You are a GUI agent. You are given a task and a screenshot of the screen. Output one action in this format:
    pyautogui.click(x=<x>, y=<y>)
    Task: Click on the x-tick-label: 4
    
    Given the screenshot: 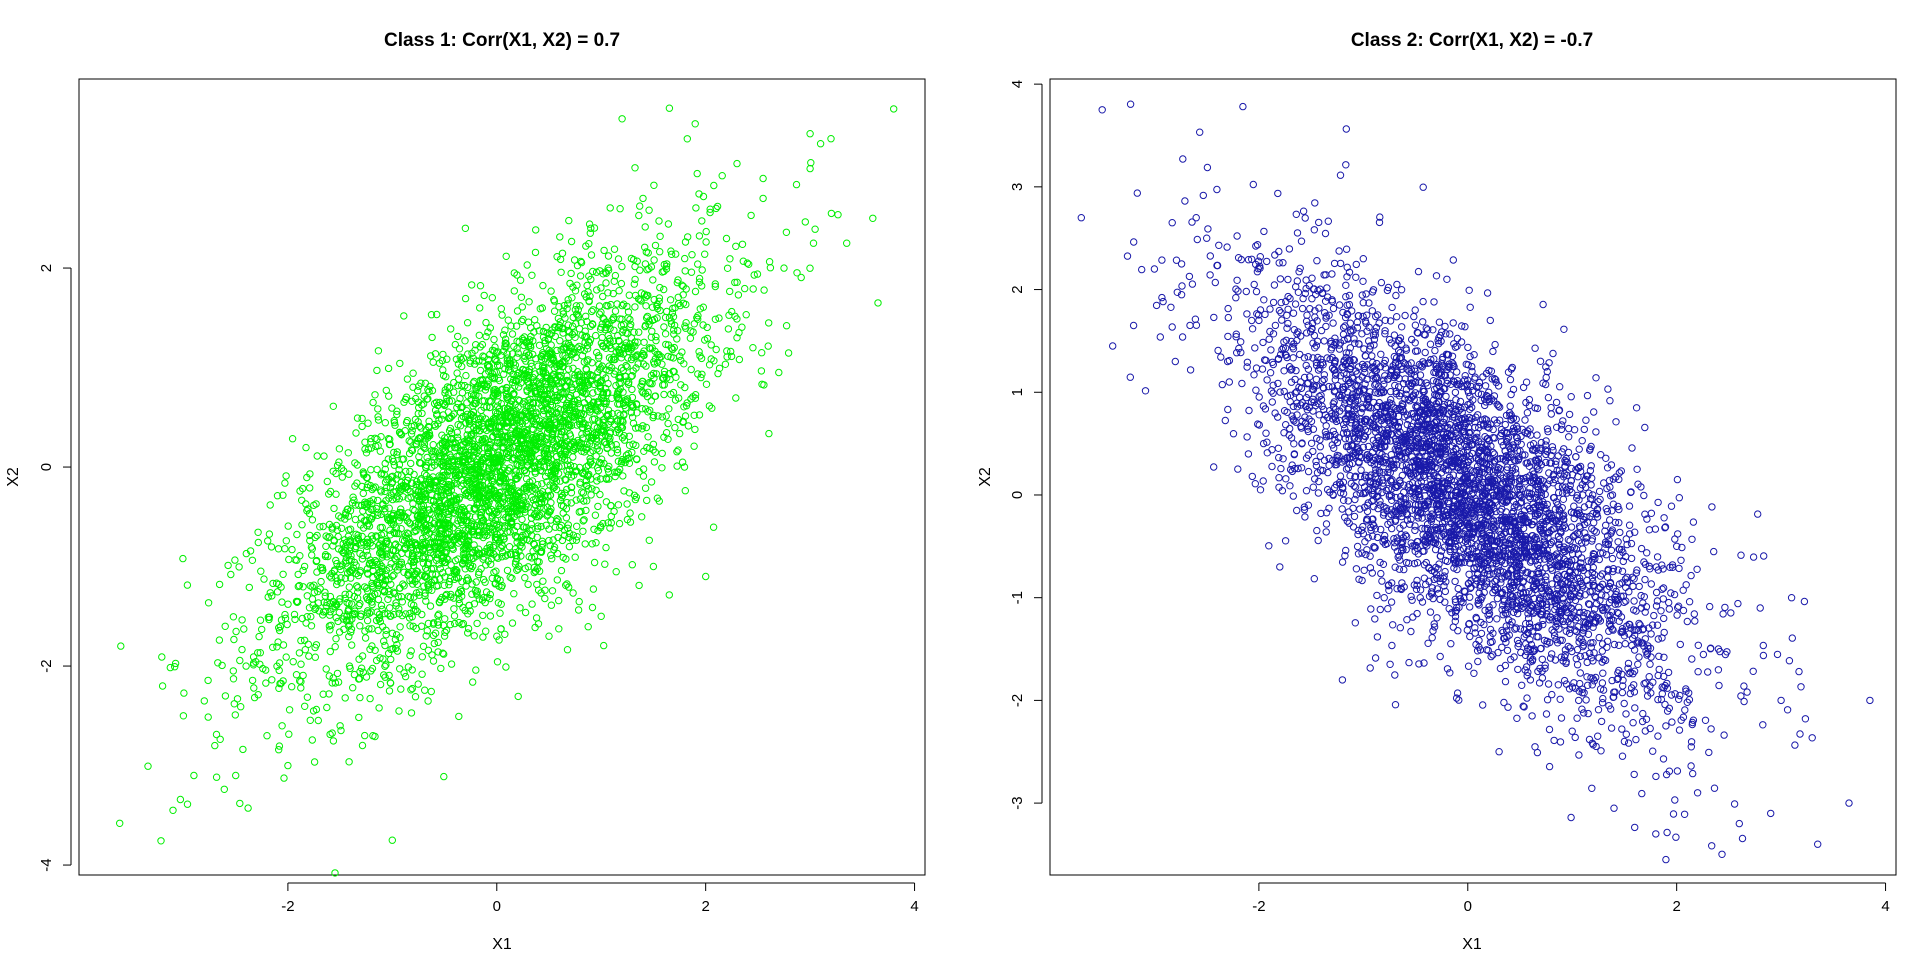 What is the action you would take?
    pyautogui.click(x=914, y=906)
    